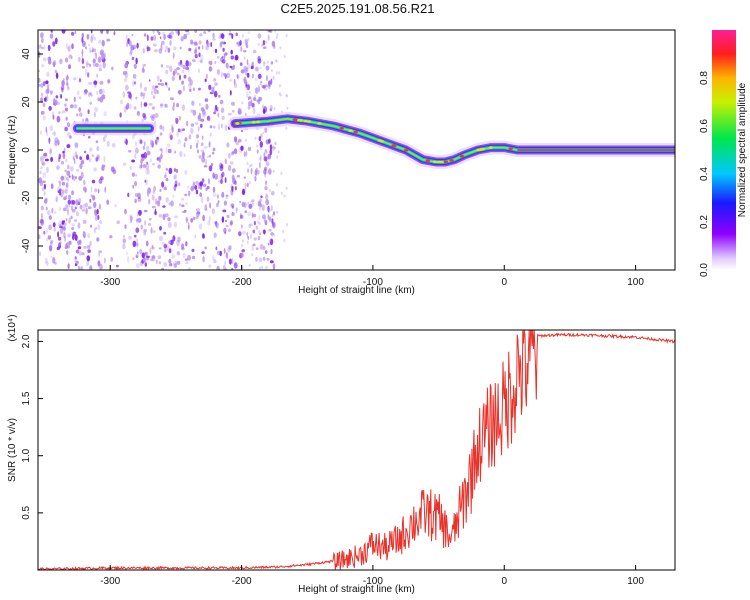 The image size is (750, 600). Describe the element at coordinates (12, 327) in the screenshot. I see `snr-y-scale-label: (x10⁴)` at that location.